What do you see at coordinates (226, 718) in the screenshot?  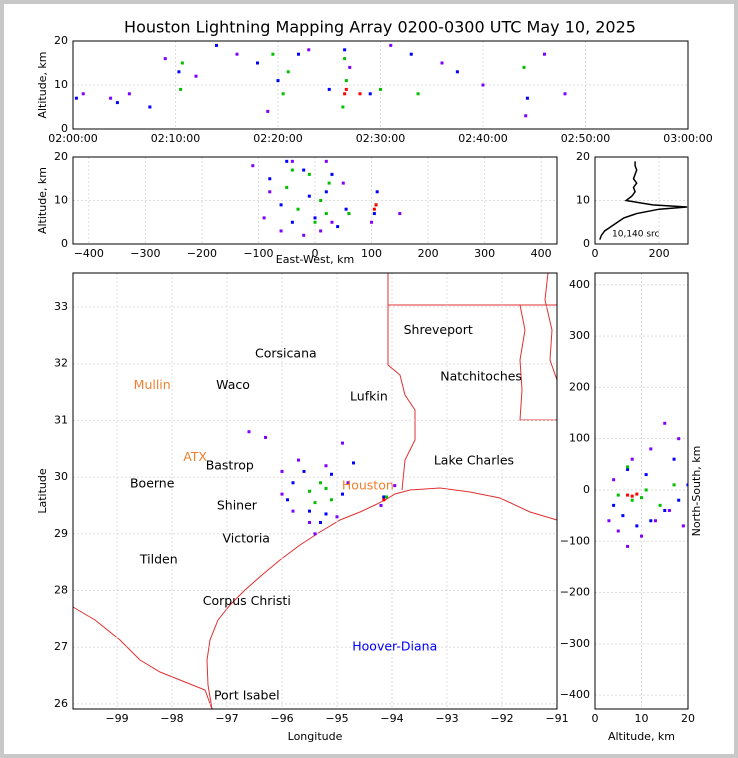 I see `x-tick-label: −97` at bounding box center [226, 718].